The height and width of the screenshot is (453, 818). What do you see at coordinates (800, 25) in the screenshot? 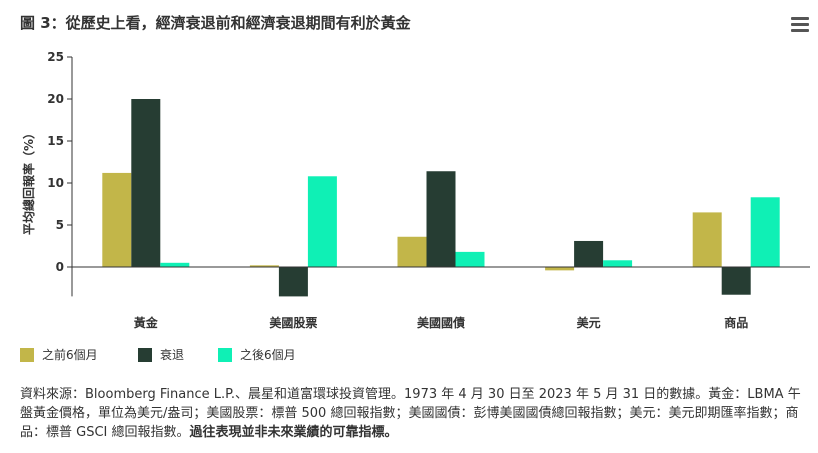
I see `hamburger-menu-icon` at bounding box center [800, 25].